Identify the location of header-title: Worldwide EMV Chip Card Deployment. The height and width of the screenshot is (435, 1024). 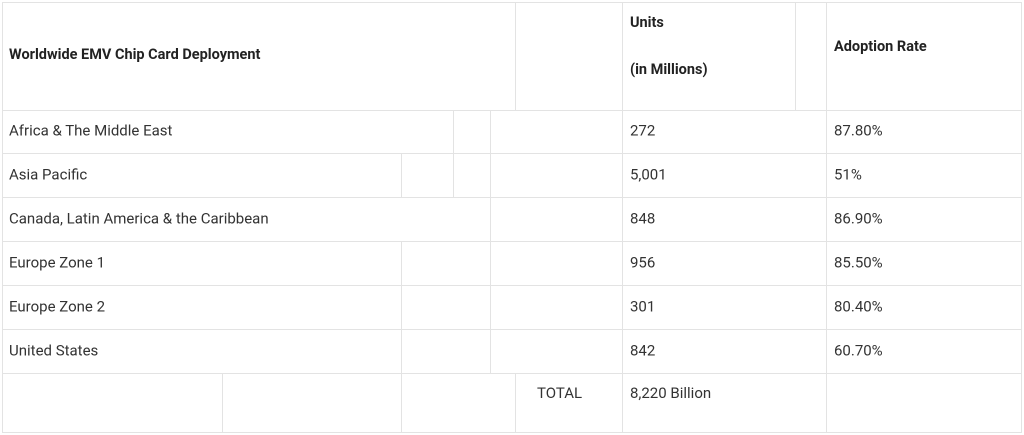
(135, 54).